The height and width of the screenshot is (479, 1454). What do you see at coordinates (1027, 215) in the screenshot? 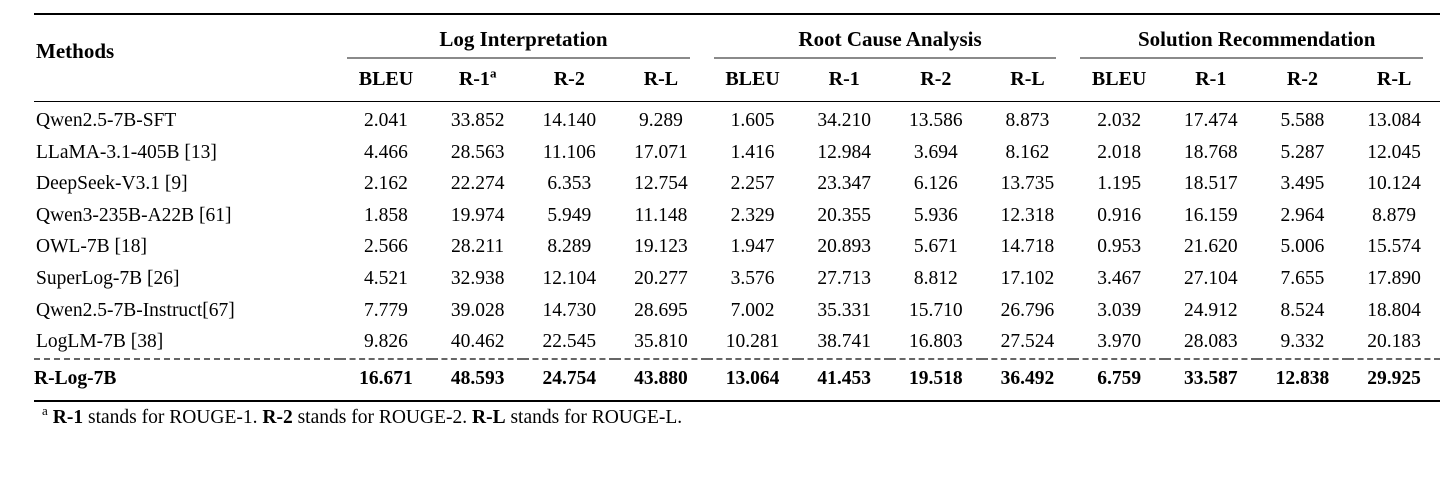
I see `metric-value-cell: 12.318` at bounding box center [1027, 215].